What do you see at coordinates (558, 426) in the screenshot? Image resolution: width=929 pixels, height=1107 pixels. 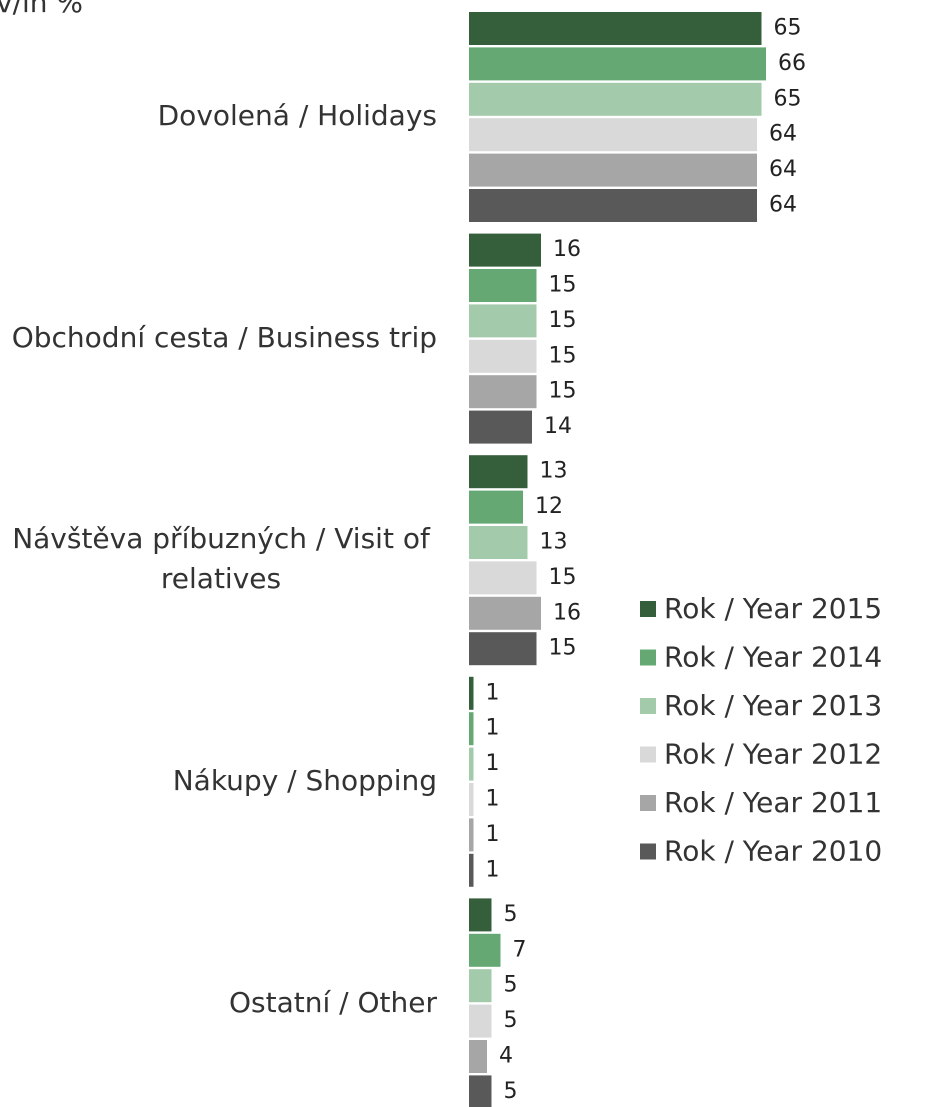 I see `value-label: 14` at bounding box center [558, 426].